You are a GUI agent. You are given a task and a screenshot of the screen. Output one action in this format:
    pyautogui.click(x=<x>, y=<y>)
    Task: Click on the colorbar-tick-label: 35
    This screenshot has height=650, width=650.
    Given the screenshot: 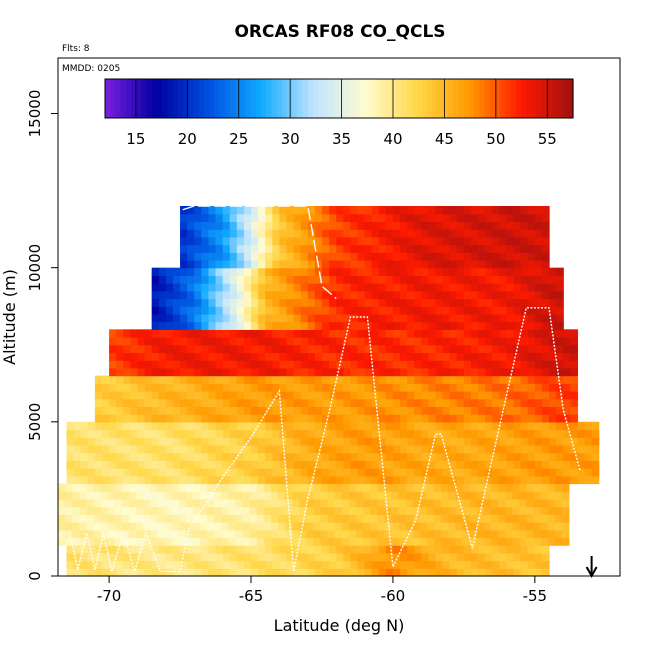 What is the action you would take?
    pyautogui.click(x=341, y=139)
    